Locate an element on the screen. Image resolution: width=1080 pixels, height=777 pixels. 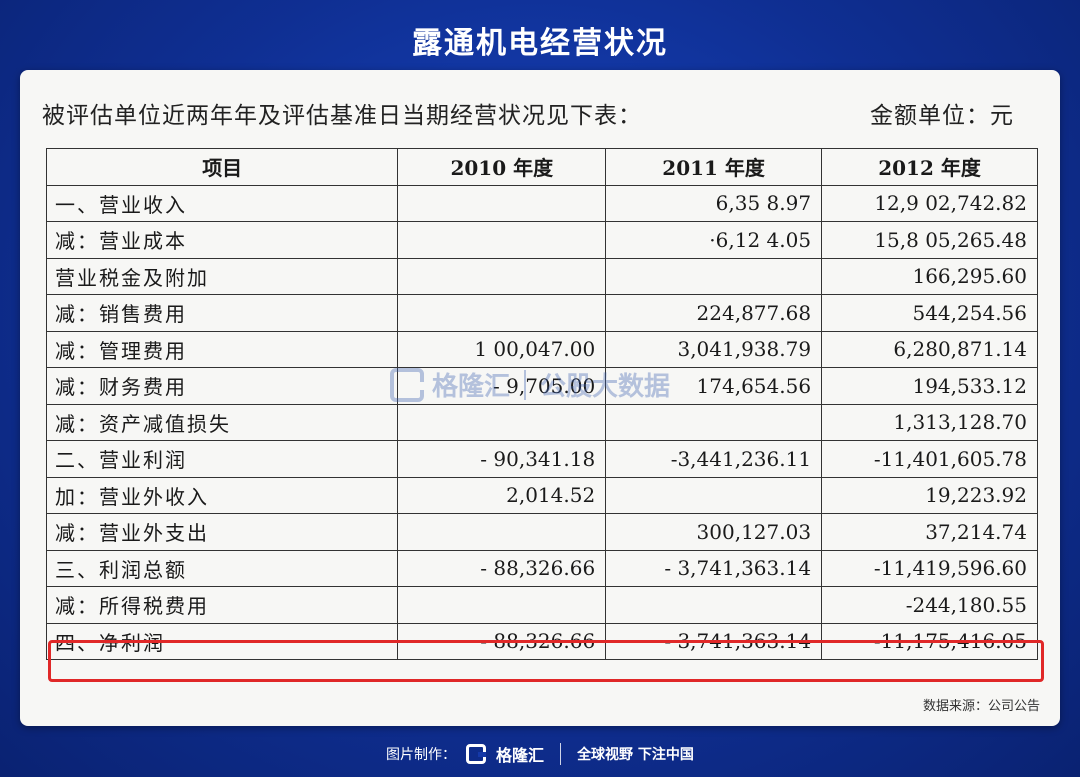
brand-logo-icon is located at coordinates (476, 754).